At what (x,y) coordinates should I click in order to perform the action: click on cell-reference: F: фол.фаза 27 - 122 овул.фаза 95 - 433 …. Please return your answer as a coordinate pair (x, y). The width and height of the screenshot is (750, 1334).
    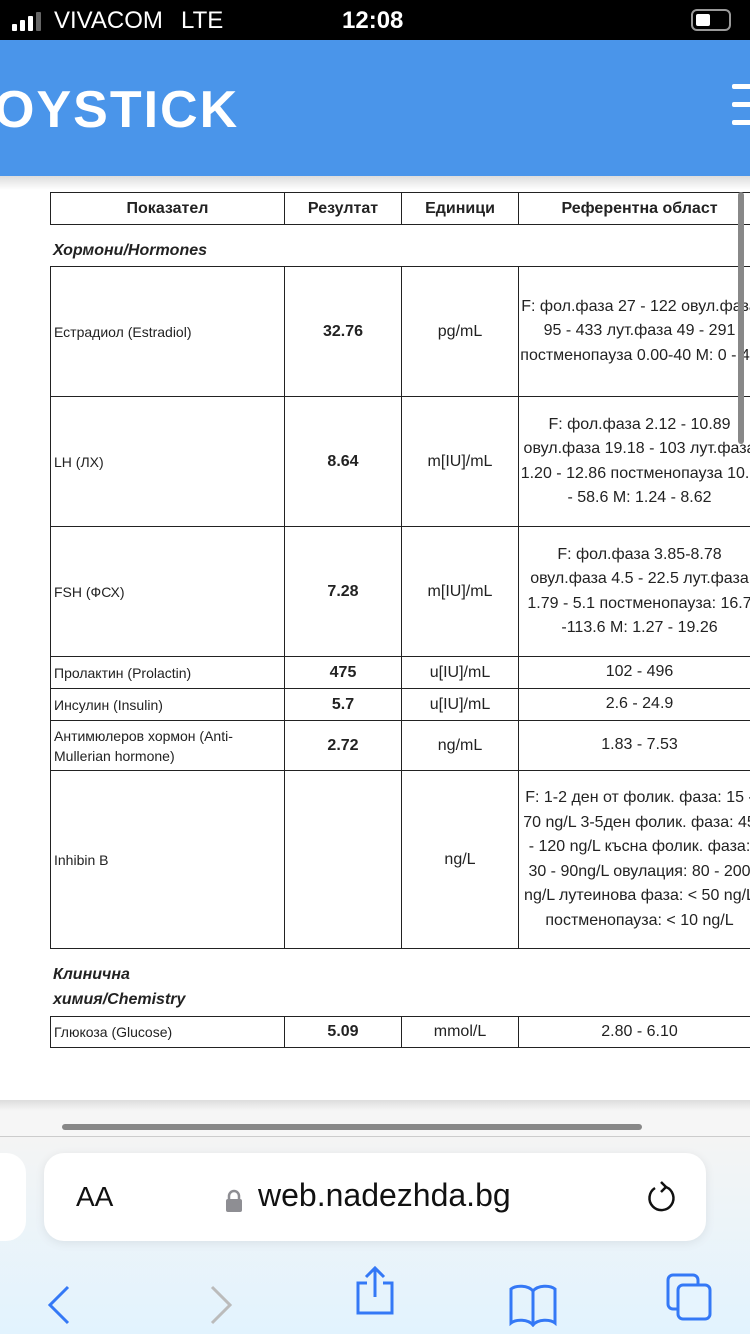
    Looking at the image, I should click on (634, 331).